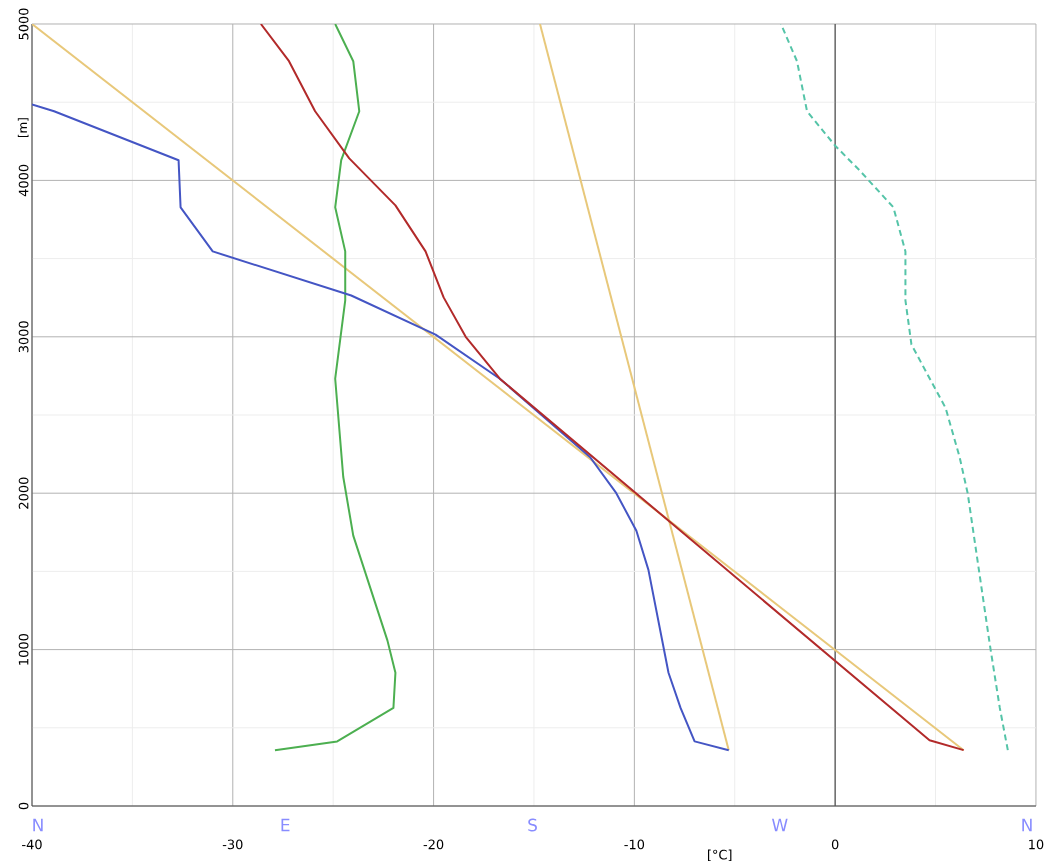 The image size is (1064, 868). What do you see at coordinates (1036, 844) in the screenshot?
I see `x-tick-label: 10` at bounding box center [1036, 844].